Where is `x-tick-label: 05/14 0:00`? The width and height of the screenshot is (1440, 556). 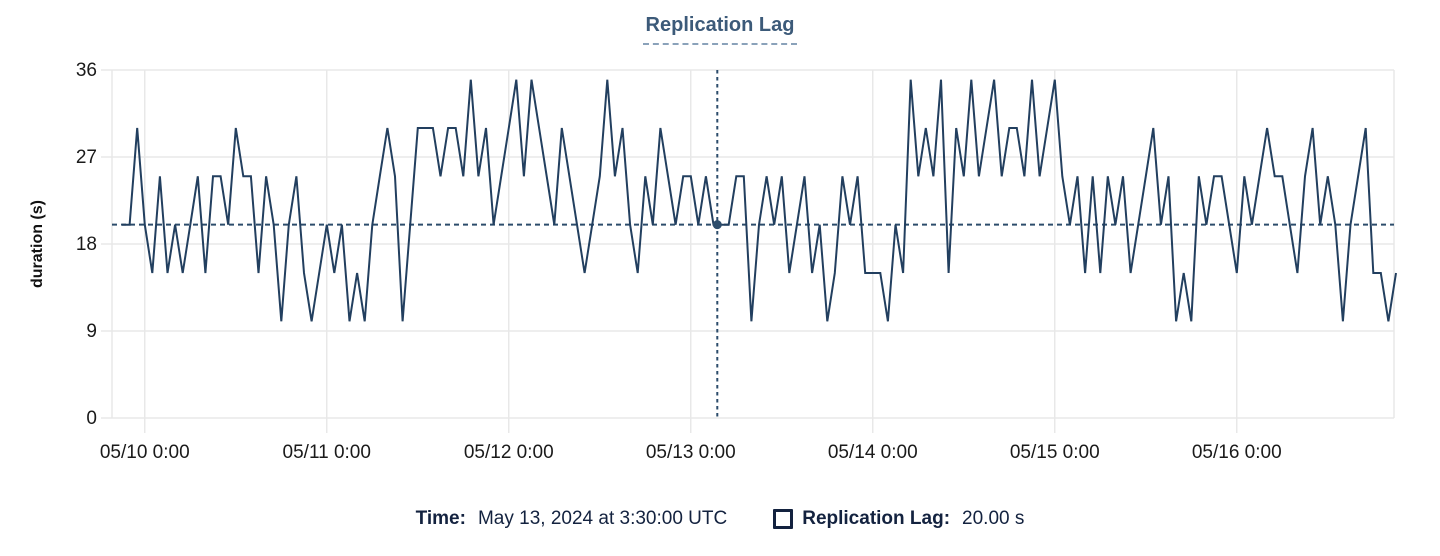 x-tick-label: 05/14 0:00 is located at coordinates (873, 452).